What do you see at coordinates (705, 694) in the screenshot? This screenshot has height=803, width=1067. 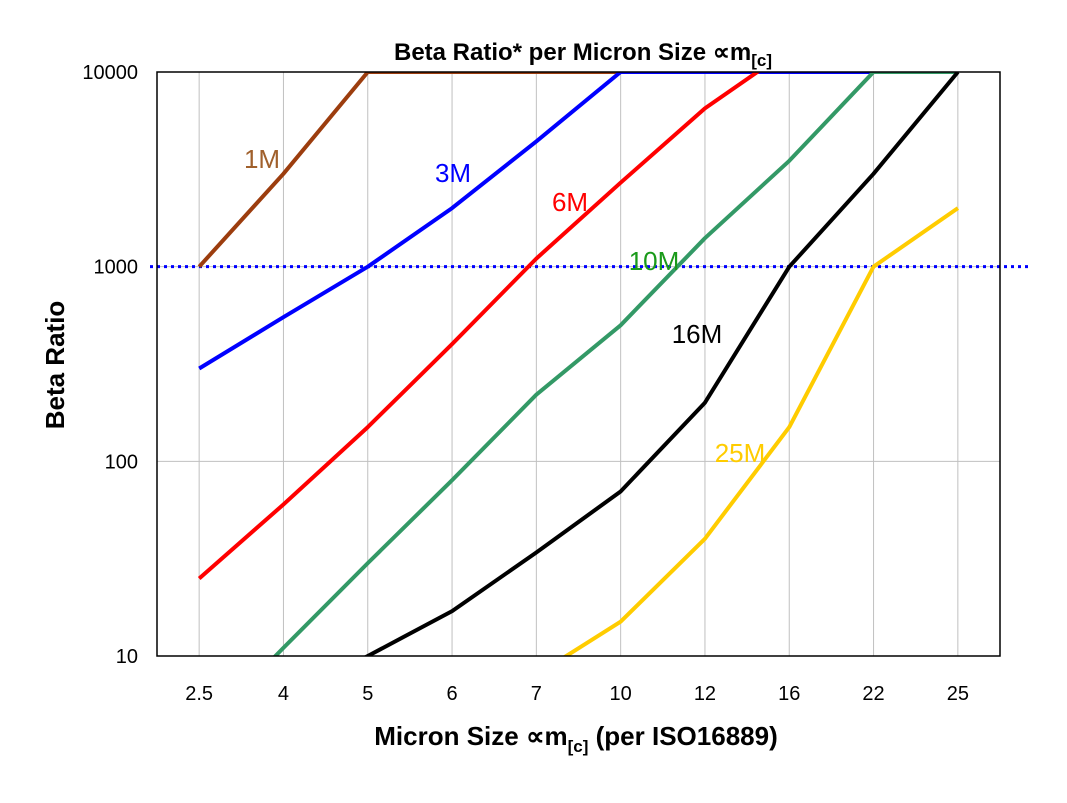 I see `x-tick-label: 12` at bounding box center [705, 694].